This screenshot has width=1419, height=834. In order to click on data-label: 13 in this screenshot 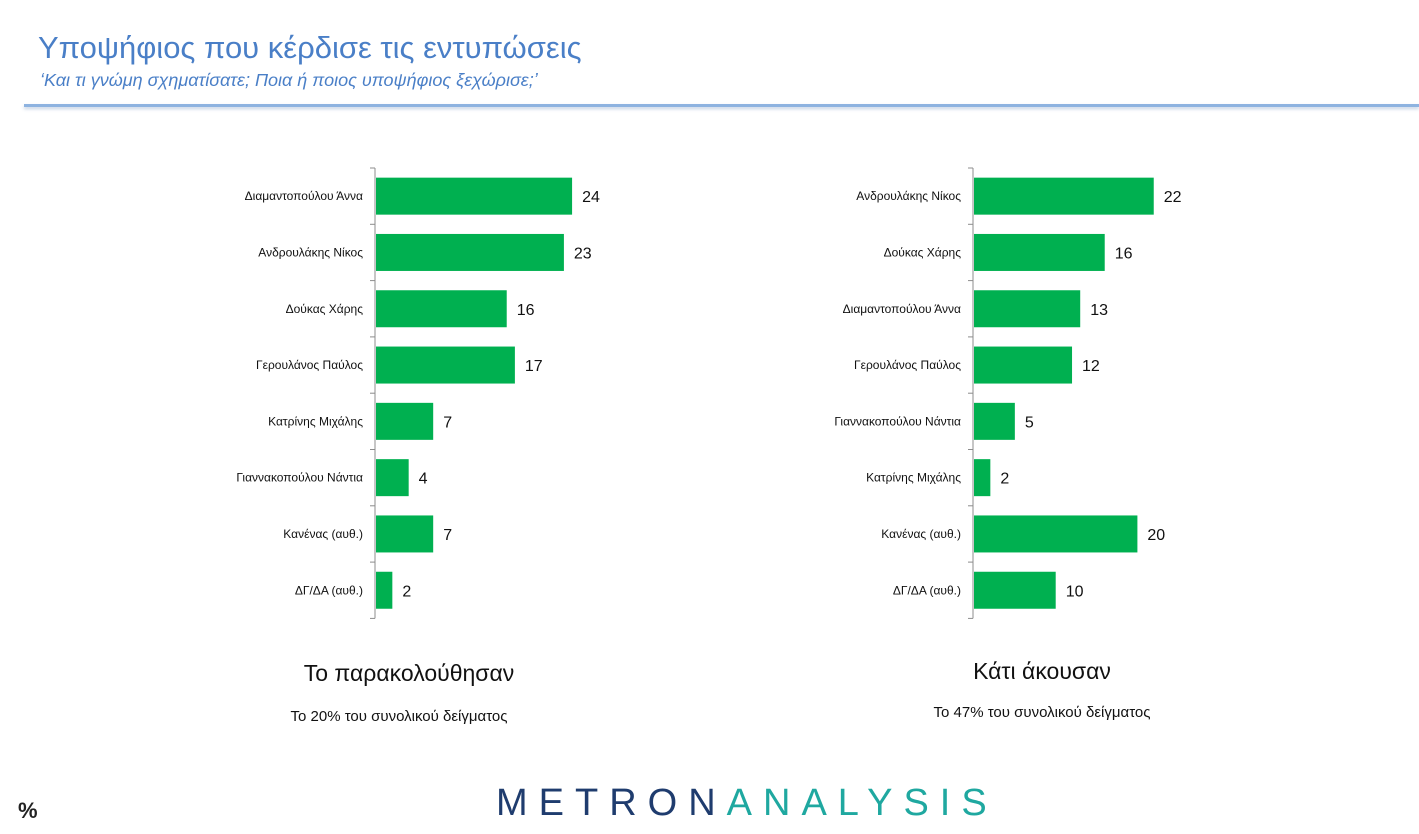, I will do `click(1099, 310)`.